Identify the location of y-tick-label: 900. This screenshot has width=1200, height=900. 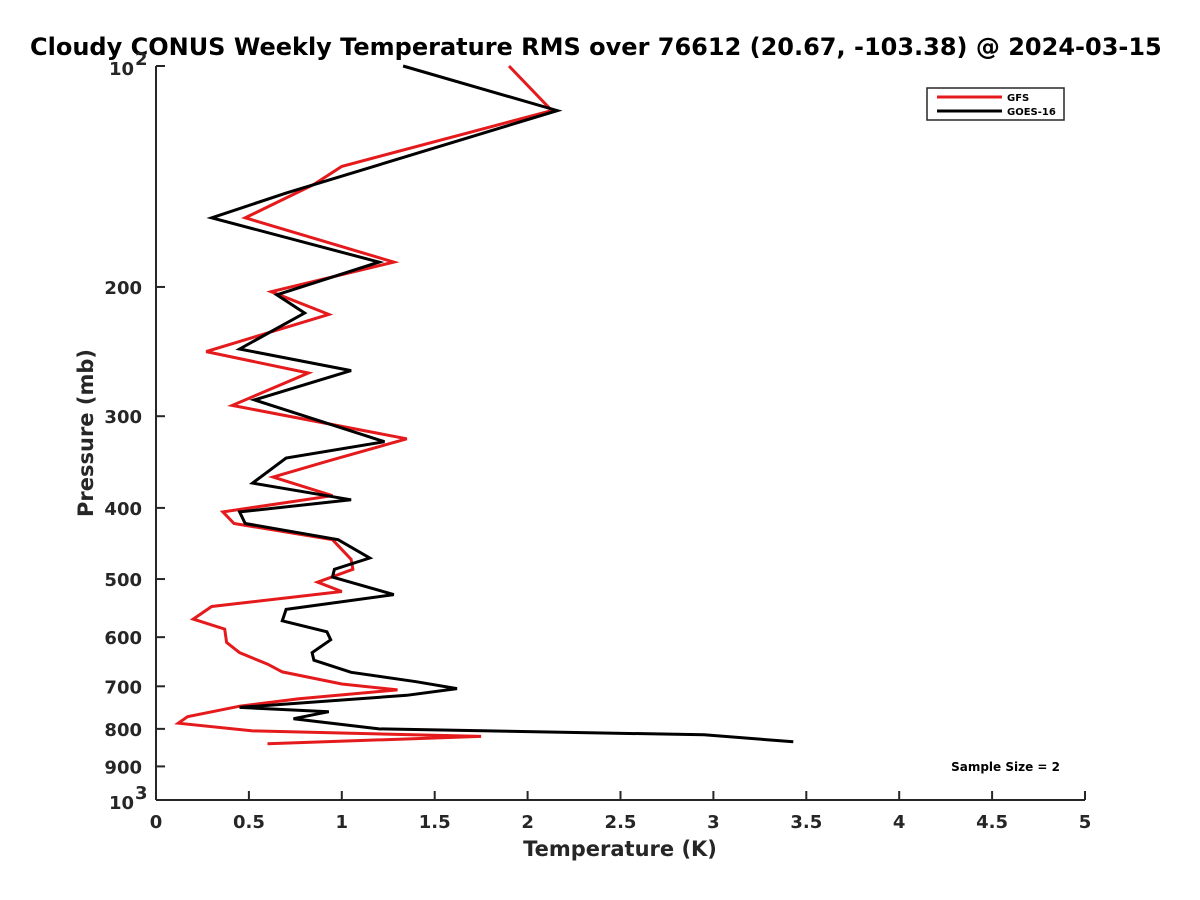
(123, 767).